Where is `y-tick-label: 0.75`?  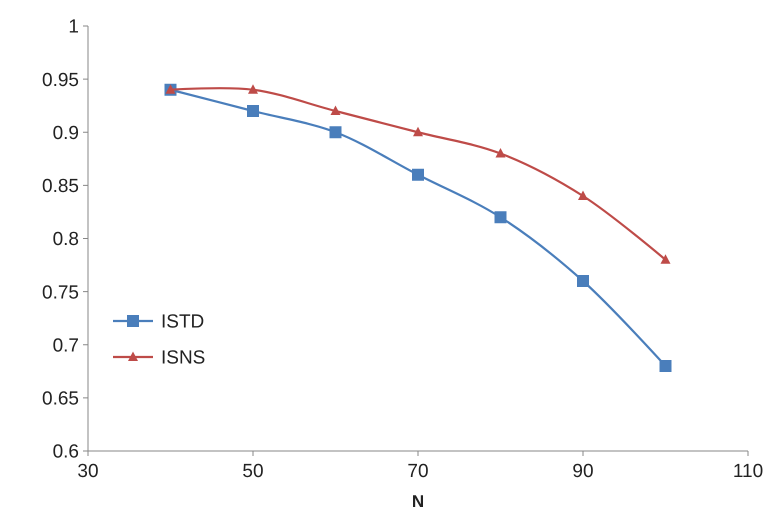
y-tick-label: 0.75 is located at coordinates (60, 293).